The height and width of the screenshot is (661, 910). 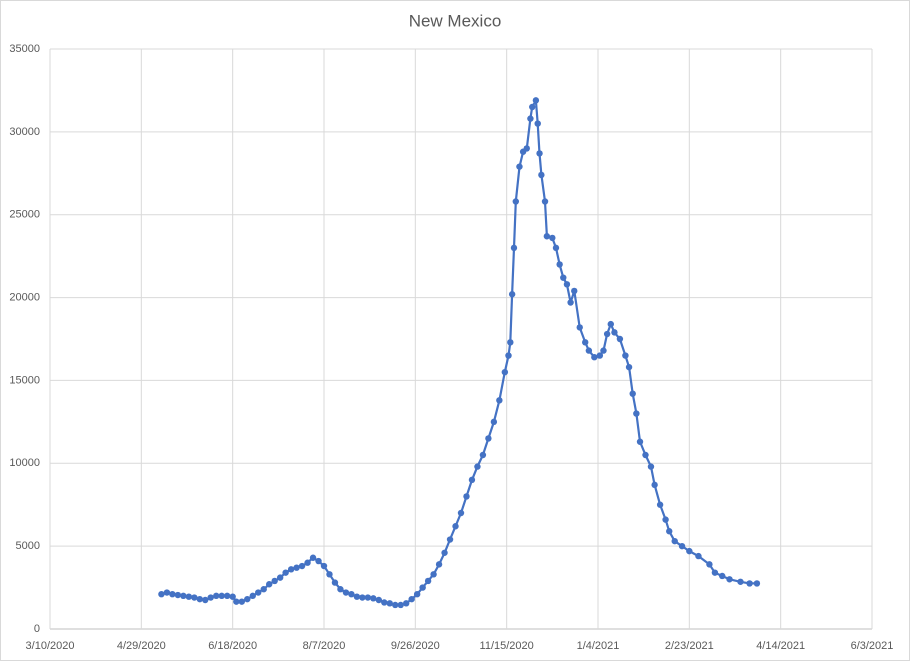 What do you see at coordinates (507, 646) in the screenshot?
I see `x-tick-label: 11/15/2020` at bounding box center [507, 646].